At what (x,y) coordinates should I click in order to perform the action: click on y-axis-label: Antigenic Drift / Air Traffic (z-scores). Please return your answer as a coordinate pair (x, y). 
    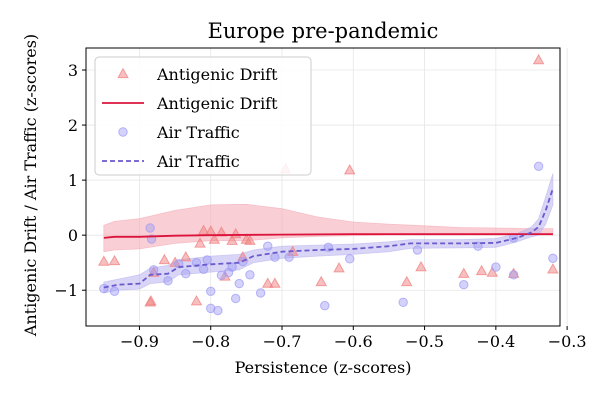
    Looking at the image, I should click on (30, 185).